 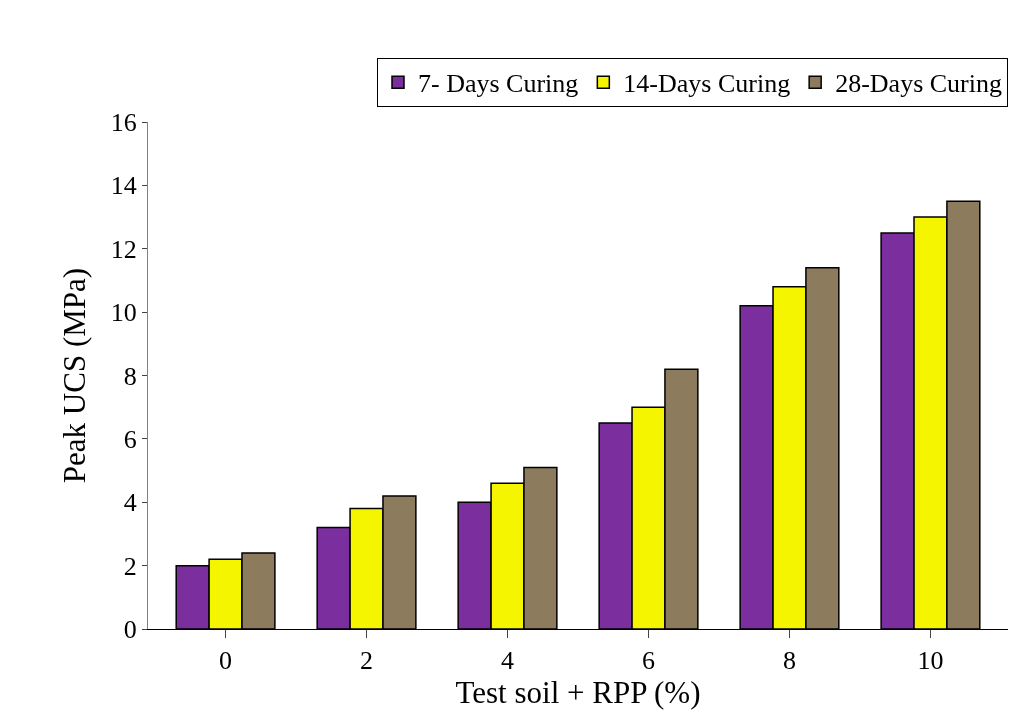 What do you see at coordinates (123, 123) in the screenshot?
I see `y-tick-label: 16` at bounding box center [123, 123].